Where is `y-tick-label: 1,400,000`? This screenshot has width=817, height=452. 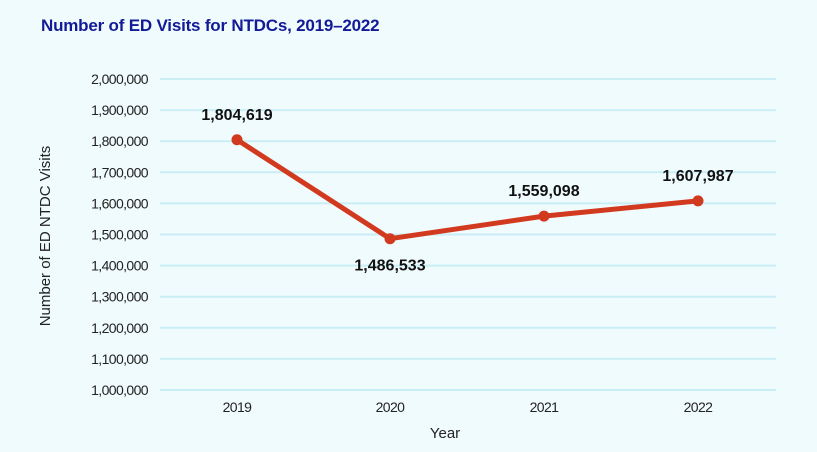 y-tick-label: 1,400,000 is located at coordinates (120, 266).